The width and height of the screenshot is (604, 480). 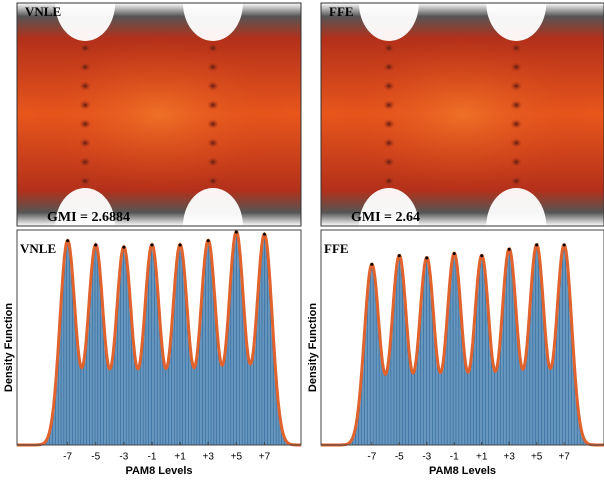 I want to click on y-axis-label: Density Function, so click(x=313, y=348).